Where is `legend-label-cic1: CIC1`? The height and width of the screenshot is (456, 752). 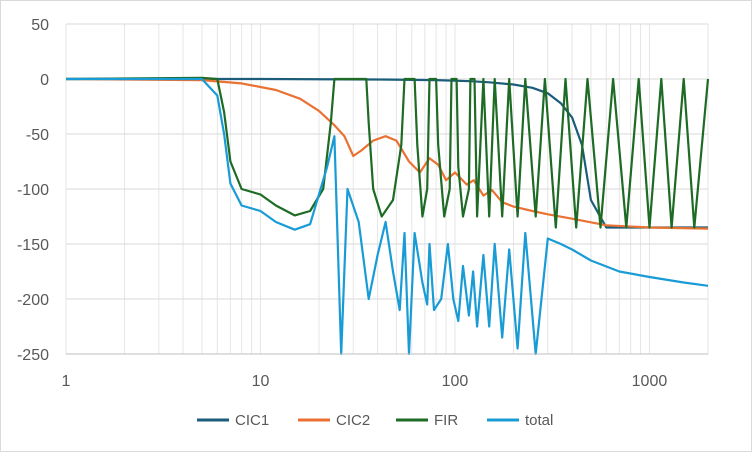 legend-label-cic1: CIC1 is located at coordinates (252, 420).